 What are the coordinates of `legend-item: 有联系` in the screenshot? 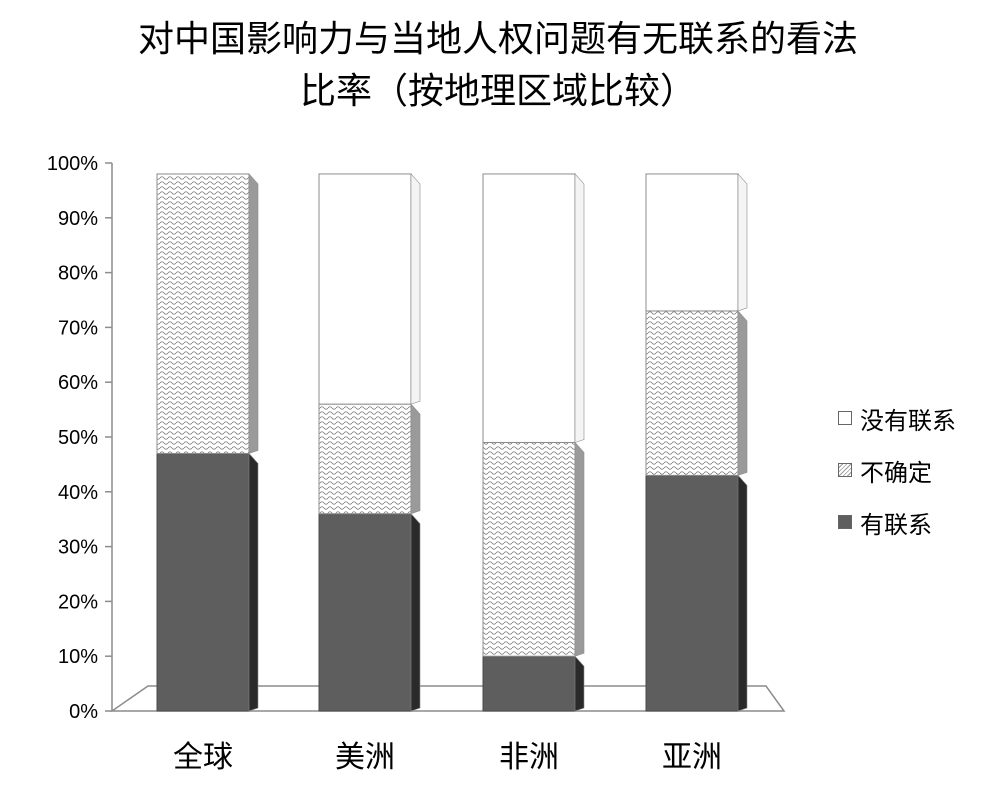 It's located at (913, 522).